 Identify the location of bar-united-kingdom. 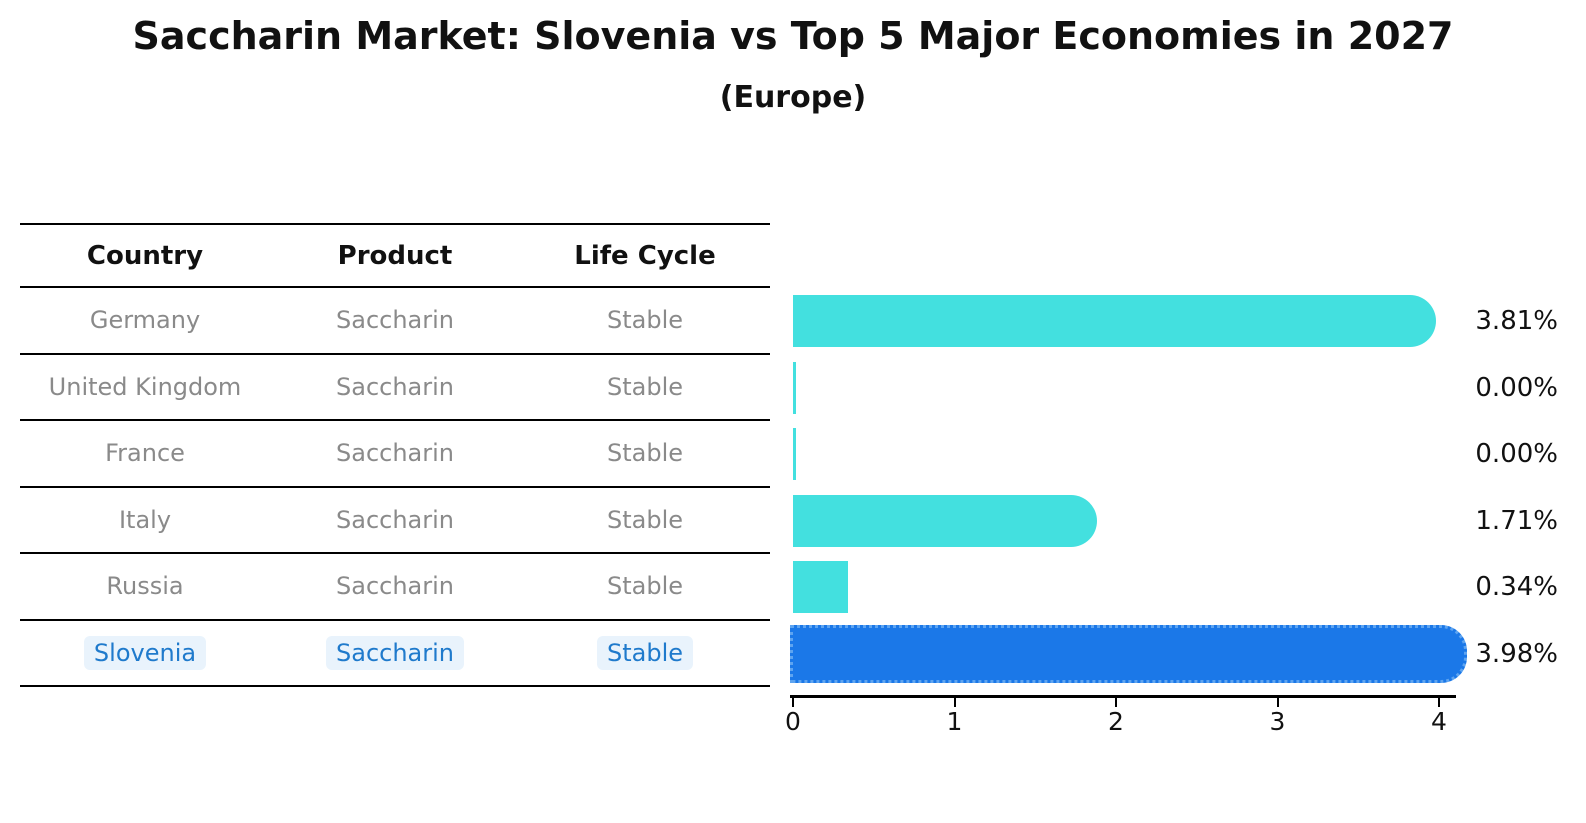
(794, 387).